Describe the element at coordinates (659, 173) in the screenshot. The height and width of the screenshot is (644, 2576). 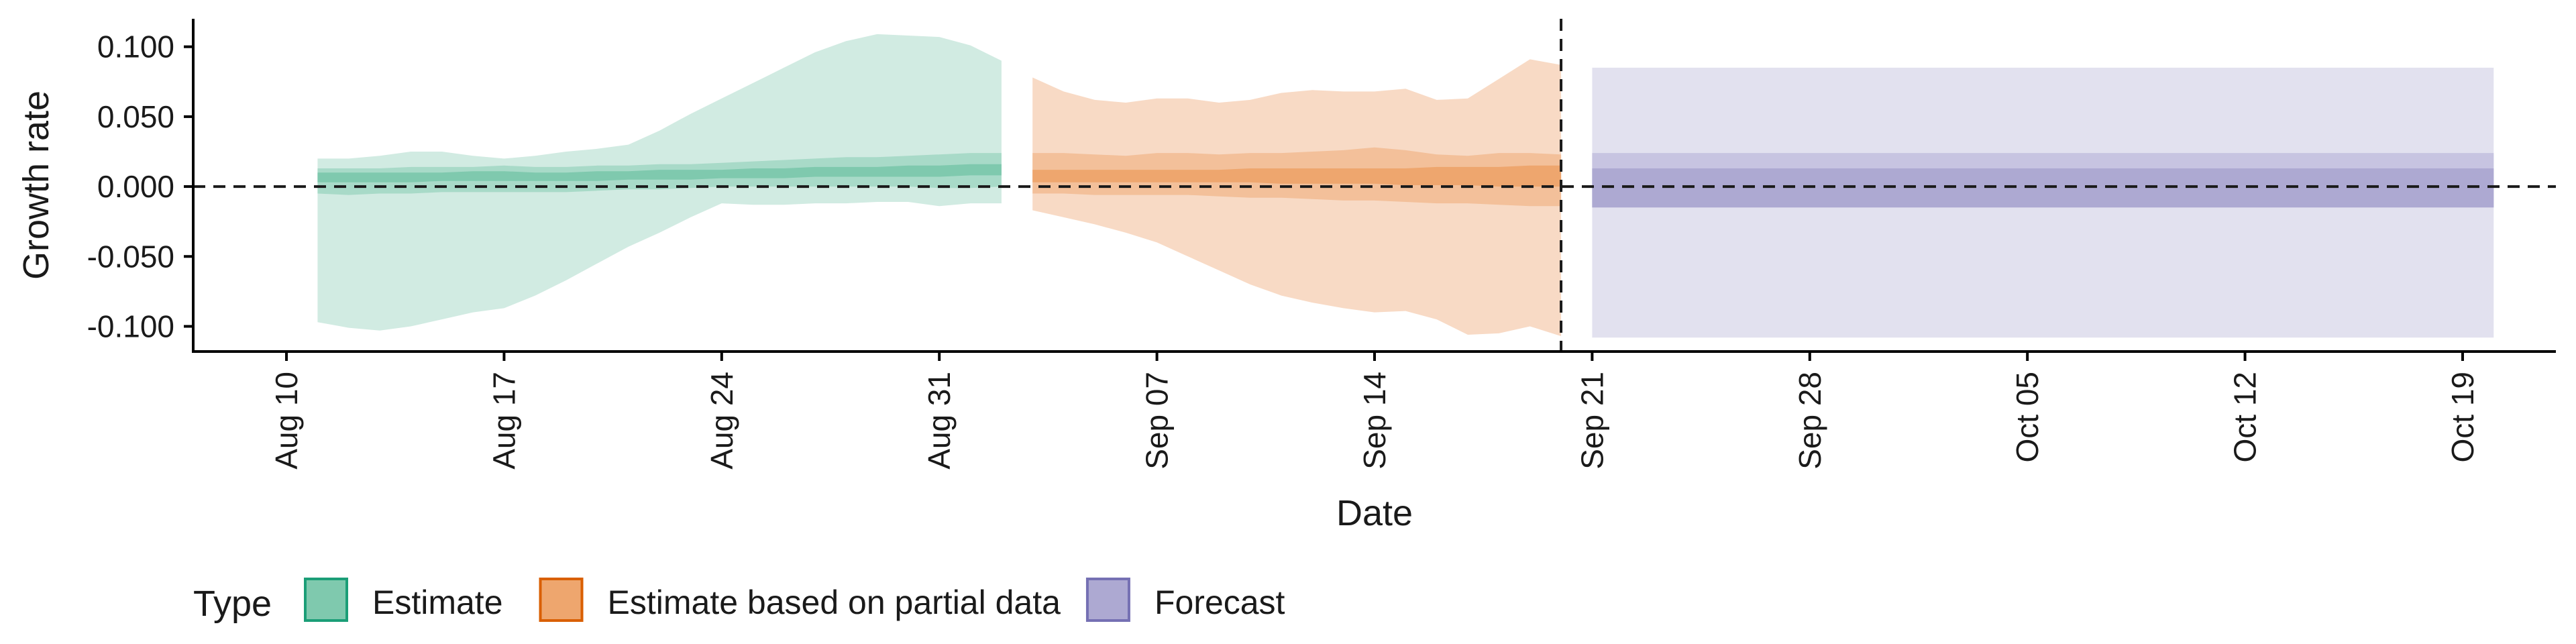
I see `estimate-inner-band` at that location.